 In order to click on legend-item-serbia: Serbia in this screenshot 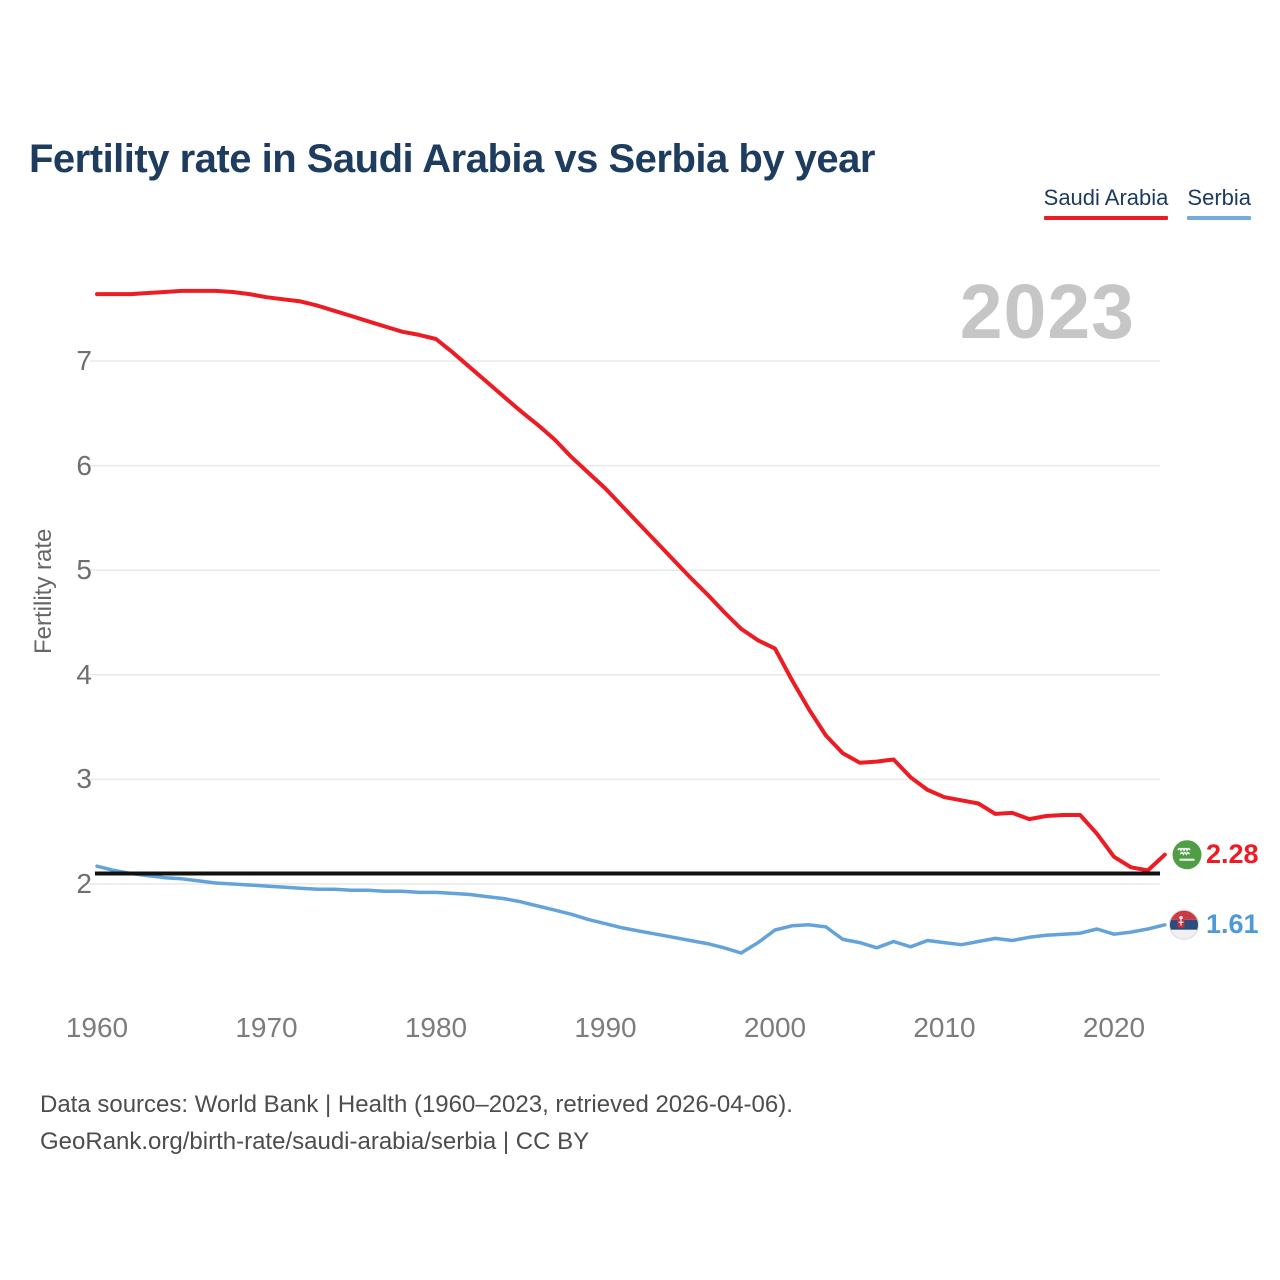, I will do `click(1219, 202)`.